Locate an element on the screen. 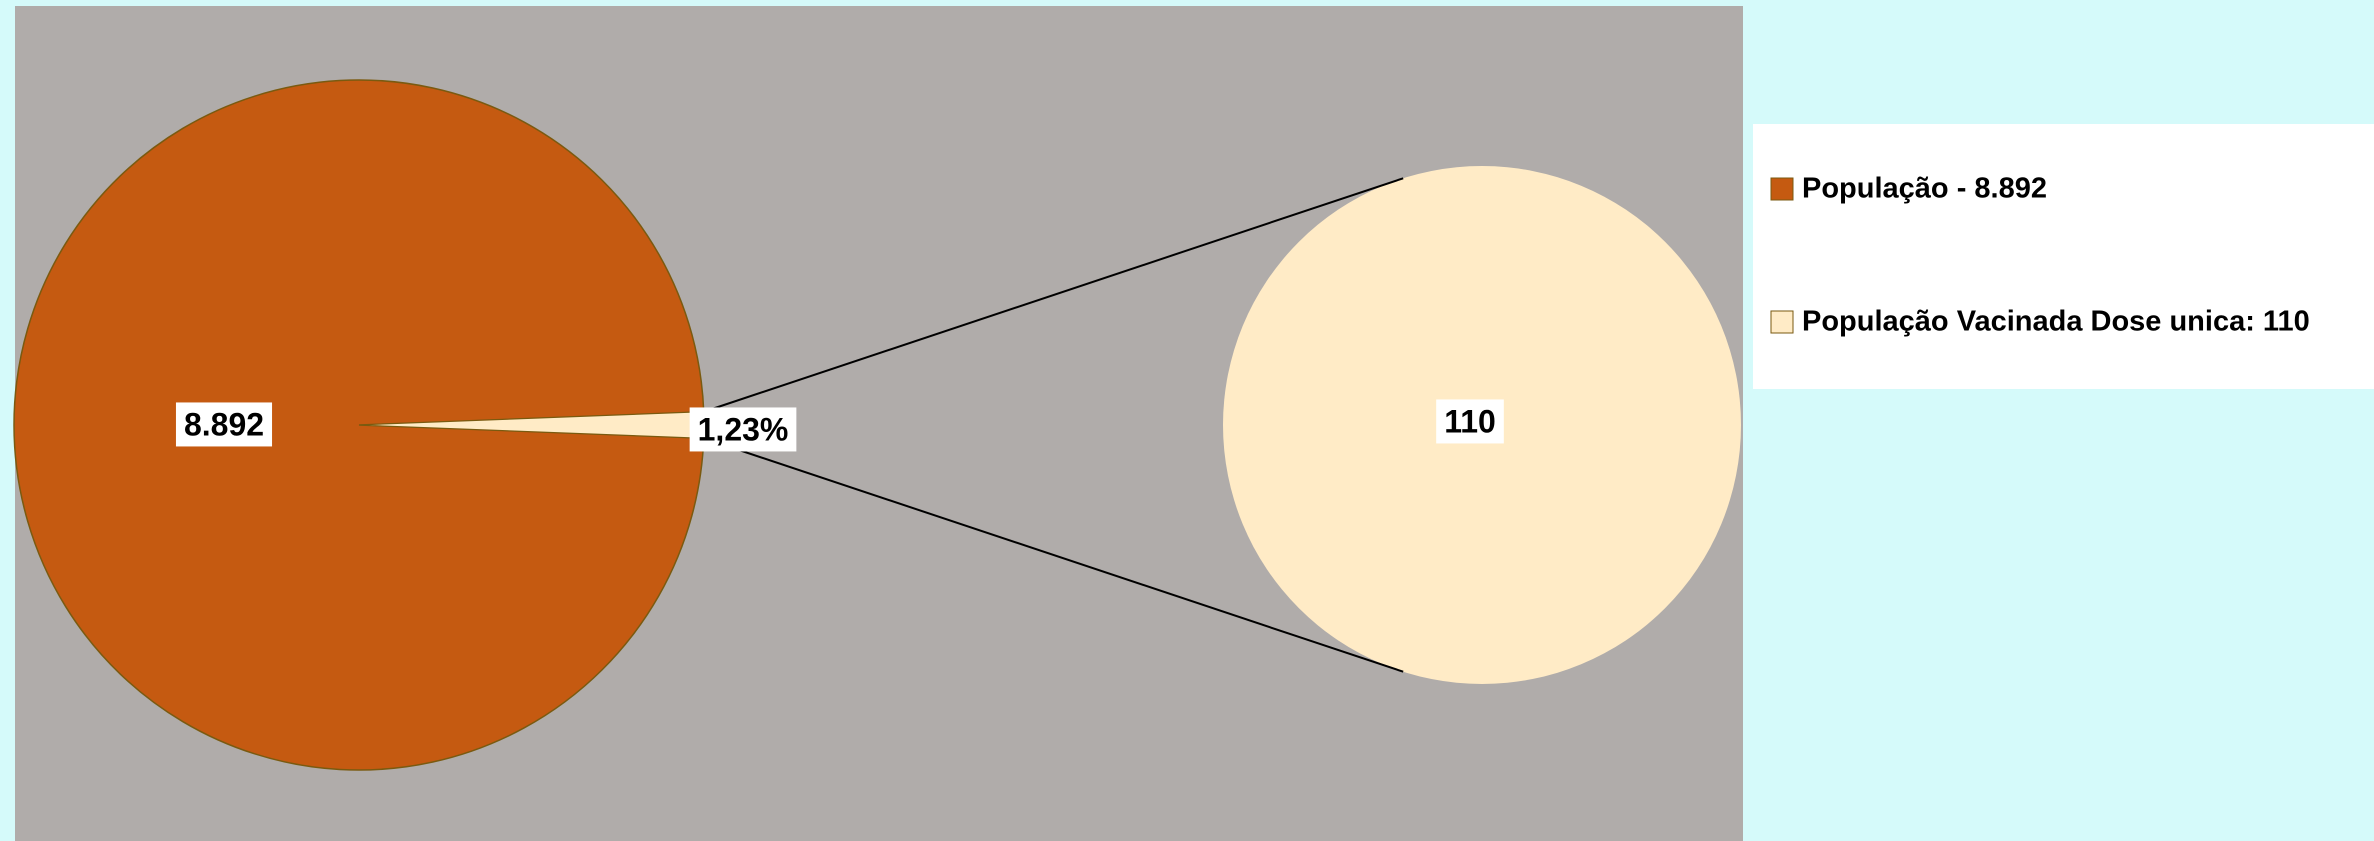 This screenshot has width=2374, height=841. legend-label: População - 8.892 is located at coordinates (1924, 189).